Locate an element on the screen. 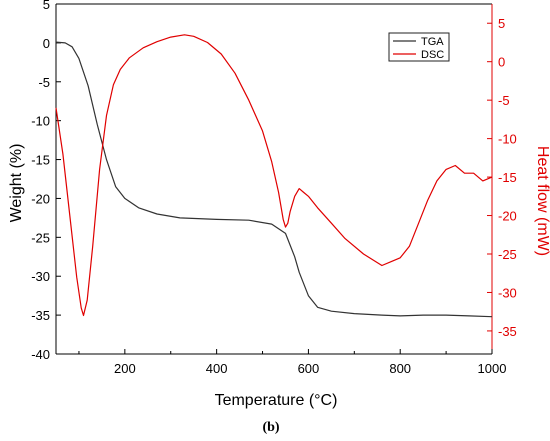 The width and height of the screenshot is (550, 441). x-tick-label: 400 is located at coordinates (217, 368).